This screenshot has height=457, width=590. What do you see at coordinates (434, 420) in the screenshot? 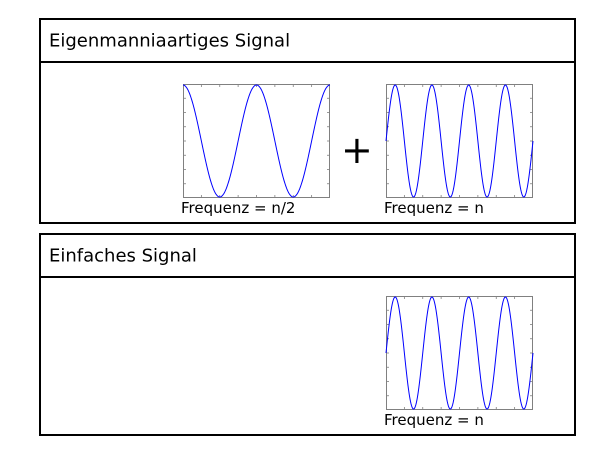
I see `panel-2-plot-1-label: Frequenz = n` at bounding box center [434, 420].